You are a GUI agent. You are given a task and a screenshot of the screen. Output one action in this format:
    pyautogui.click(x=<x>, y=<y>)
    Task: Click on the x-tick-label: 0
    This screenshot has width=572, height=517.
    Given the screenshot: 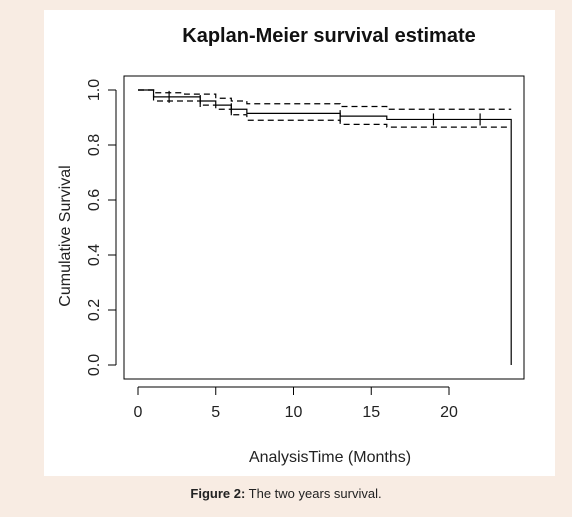 What is the action you would take?
    pyautogui.click(x=138, y=412)
    